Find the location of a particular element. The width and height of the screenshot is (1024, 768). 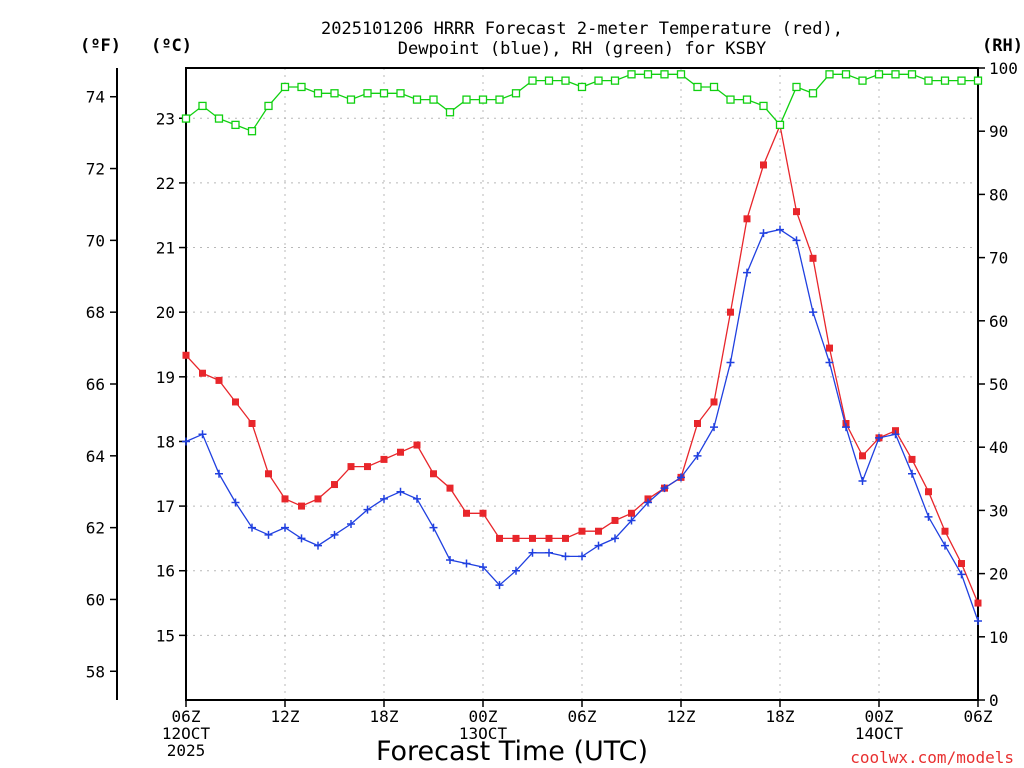

x-tick-label: 00Z is located at coordinates (483, 716).